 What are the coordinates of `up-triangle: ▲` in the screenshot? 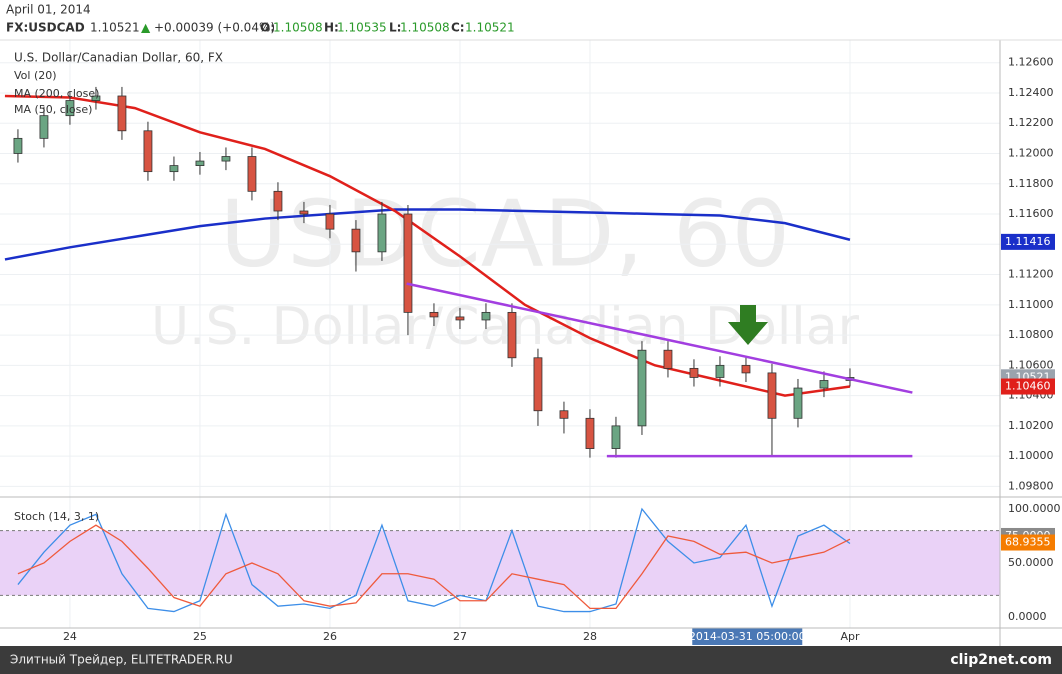 It's located at (146, 28).